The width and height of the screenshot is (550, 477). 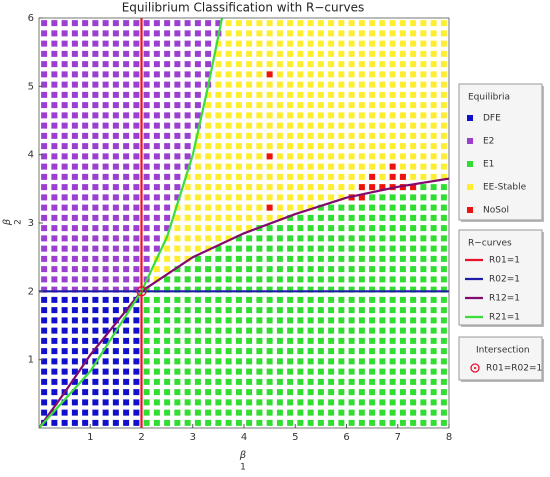 What do you see at coordinates (475, 368) in the screenshot?
I see `legend-marker` at bounding box center [475, 368].